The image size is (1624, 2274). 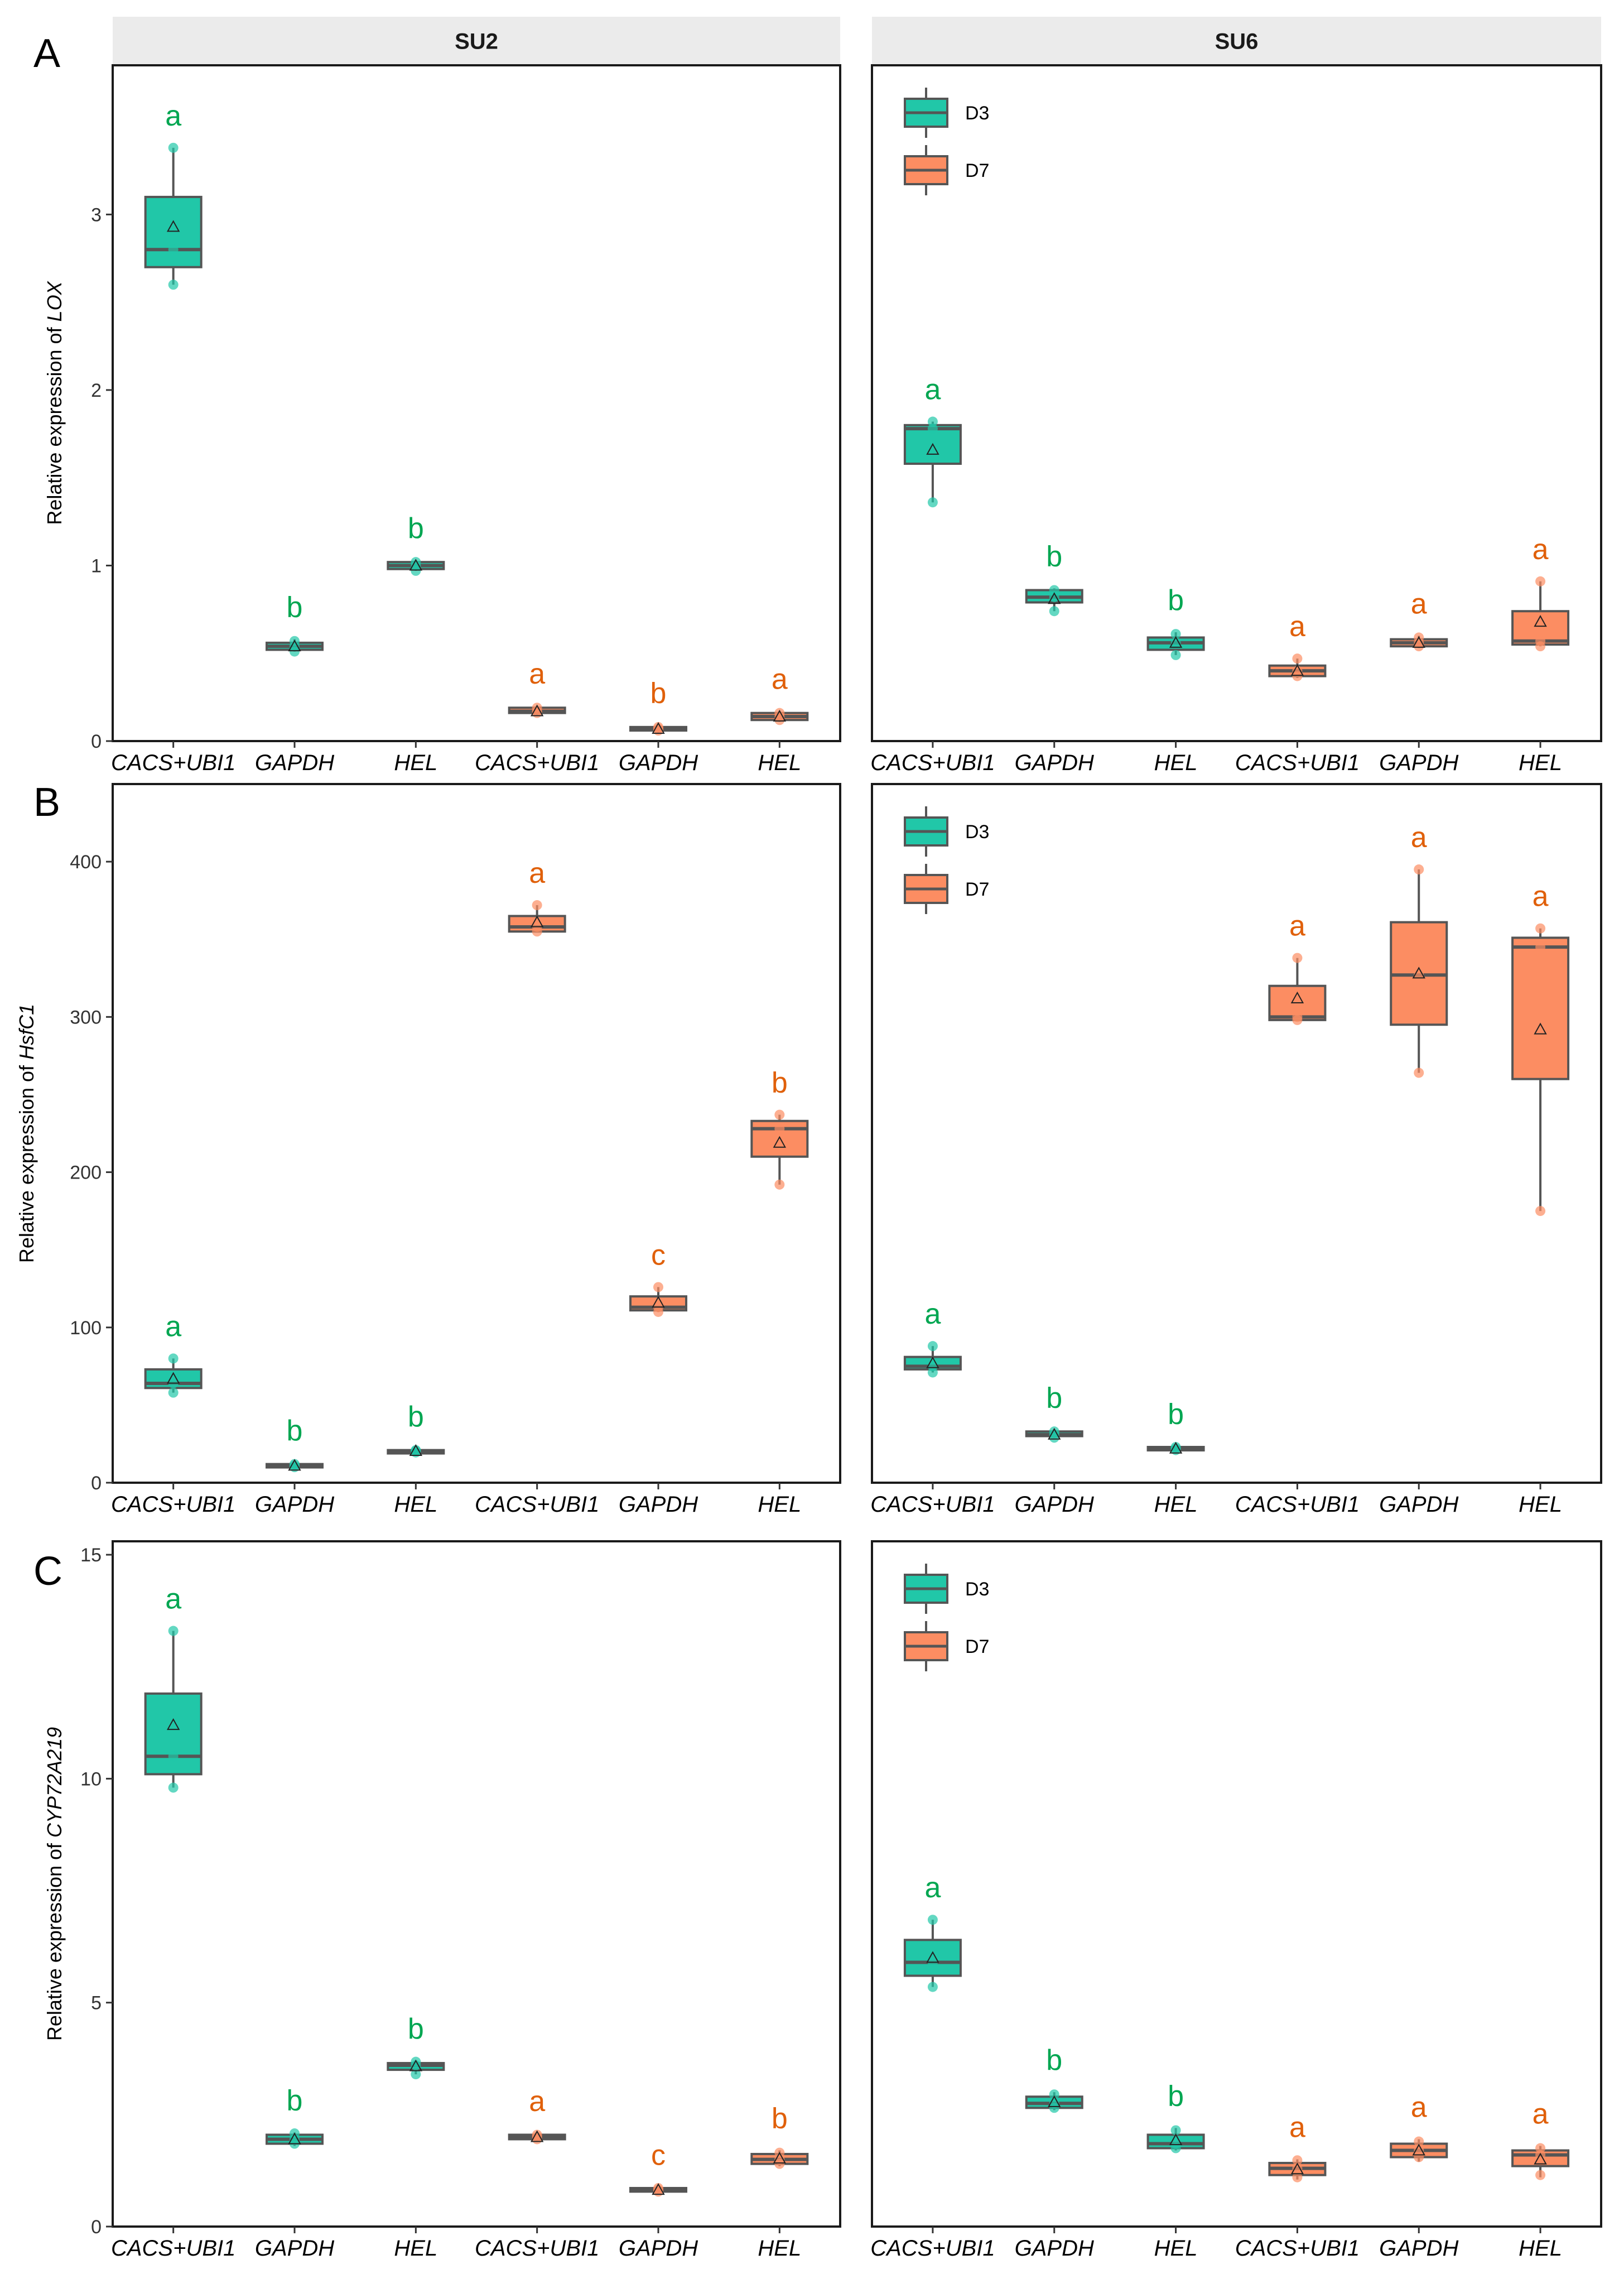 I want to click on box-d3-gapdh: b, so click(x=295, y=2116).